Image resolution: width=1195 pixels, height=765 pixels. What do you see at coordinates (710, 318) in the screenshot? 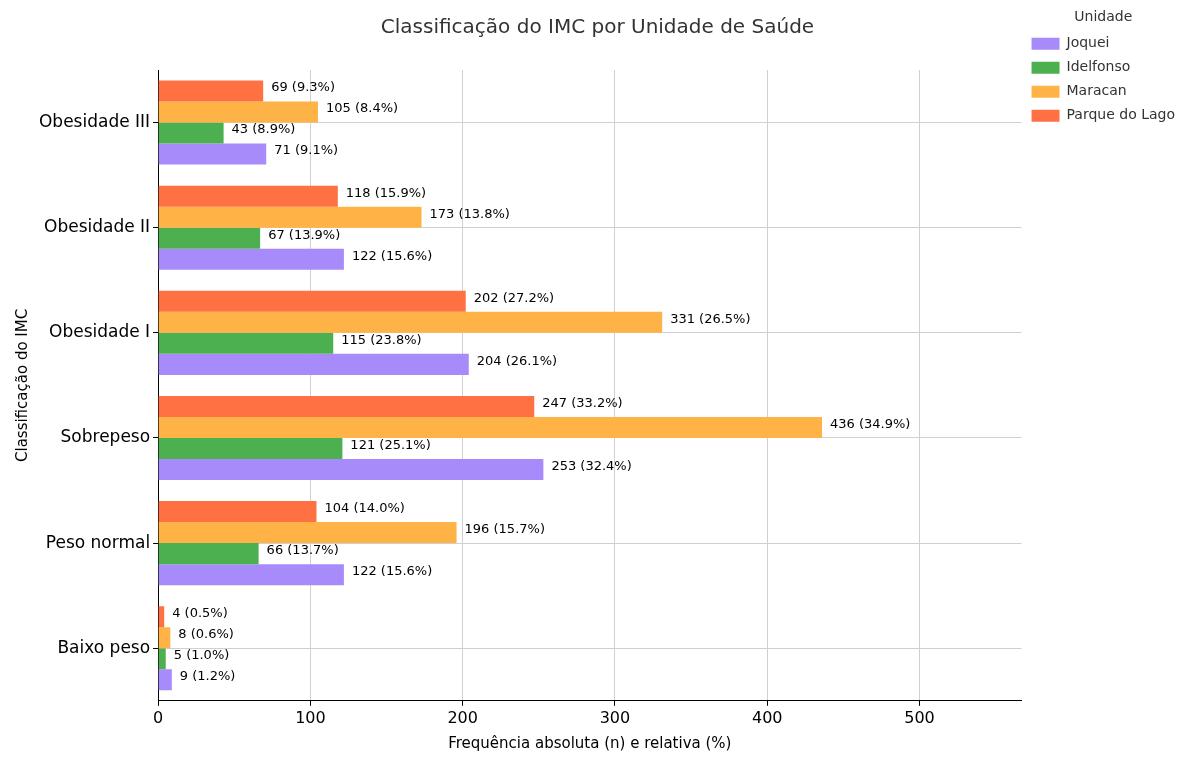
I see `data-label: 331 (26.5%)` at bounding box center [710, 318].